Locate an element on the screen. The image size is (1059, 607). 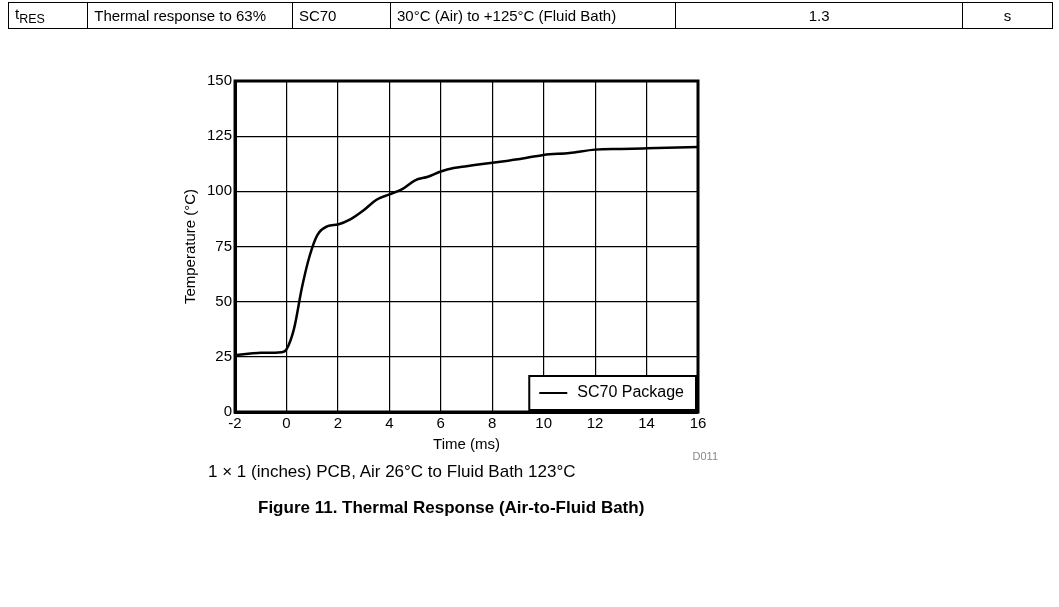
text: 1.3 is located at coordinates (819, 15).